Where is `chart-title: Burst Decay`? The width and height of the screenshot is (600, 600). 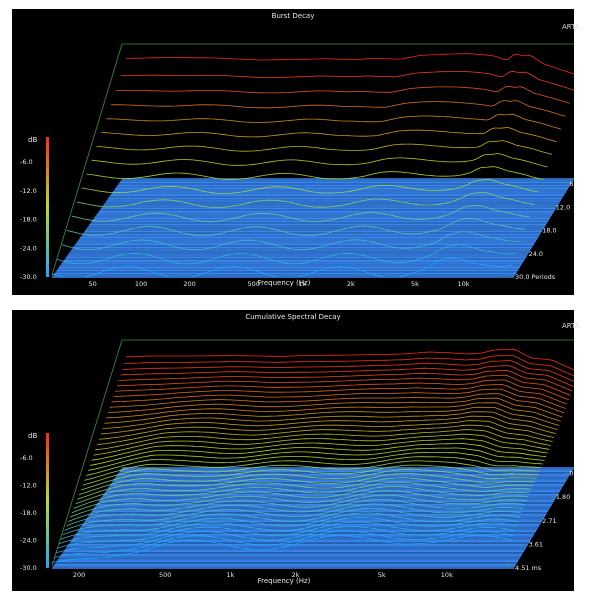 chart-title: Burst Decay is located at coordinates (293, 16).